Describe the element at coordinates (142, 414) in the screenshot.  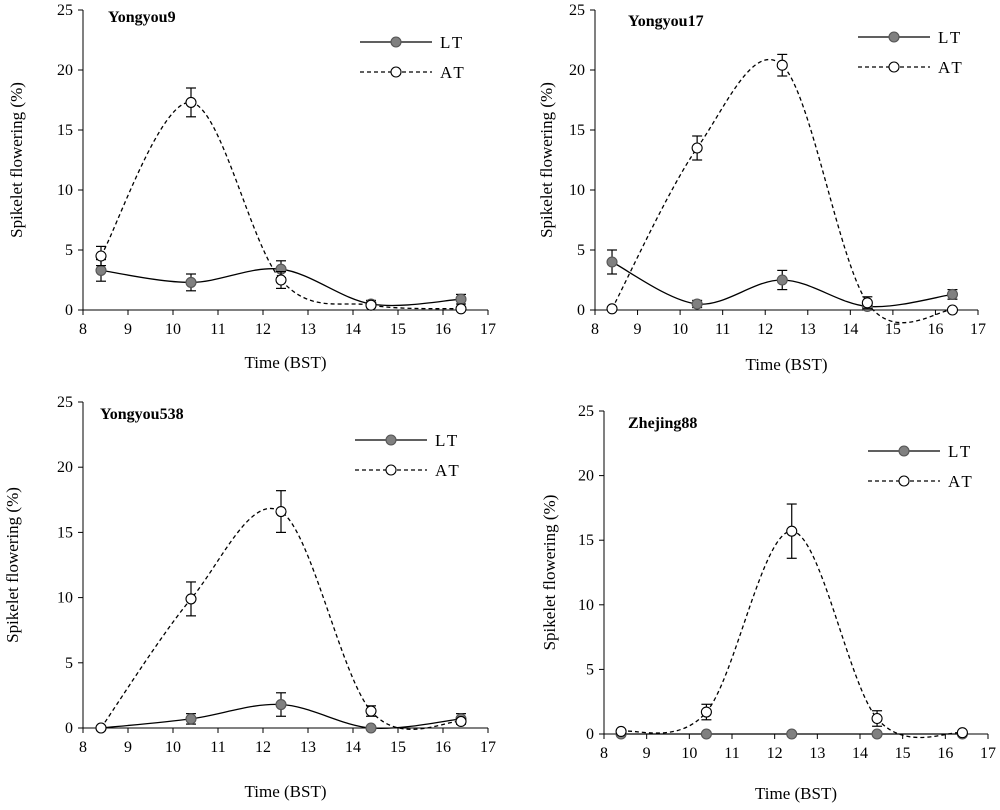
I see `panel-title: Yongyou538` at that location.